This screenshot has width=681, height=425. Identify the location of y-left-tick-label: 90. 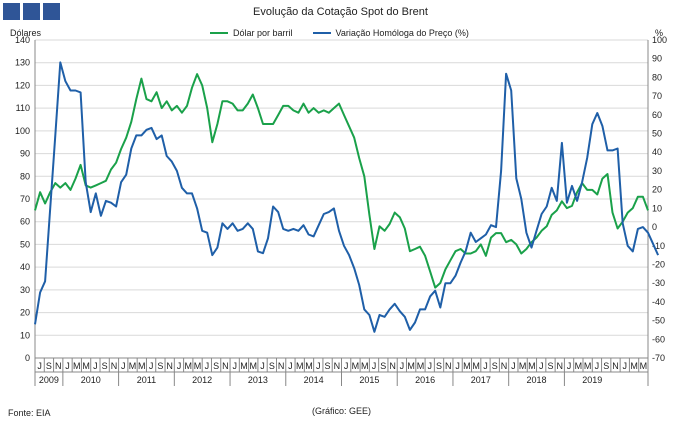
(25, 154).